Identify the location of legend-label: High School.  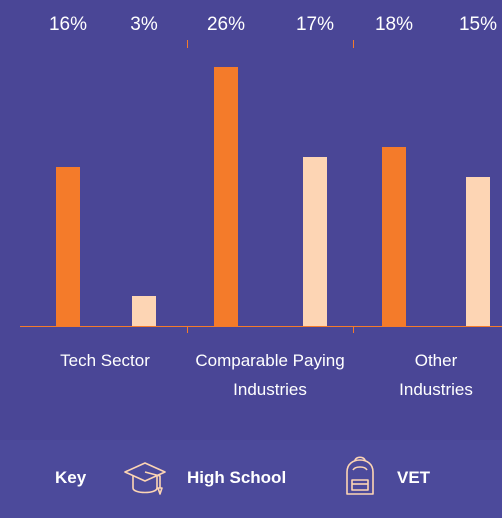
(237, 477).